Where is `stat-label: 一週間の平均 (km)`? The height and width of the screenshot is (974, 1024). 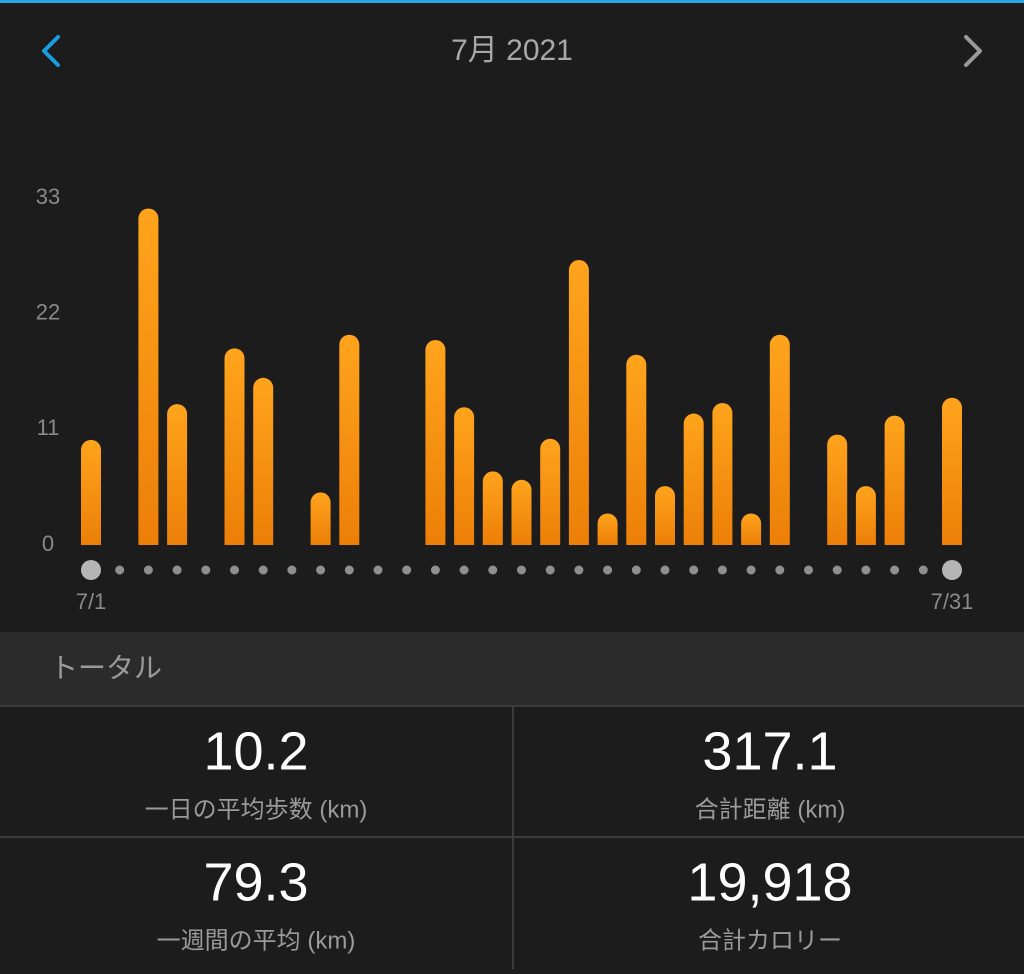 stat-label: 一週間の平均 (km) is located at coordinates (256, 940).